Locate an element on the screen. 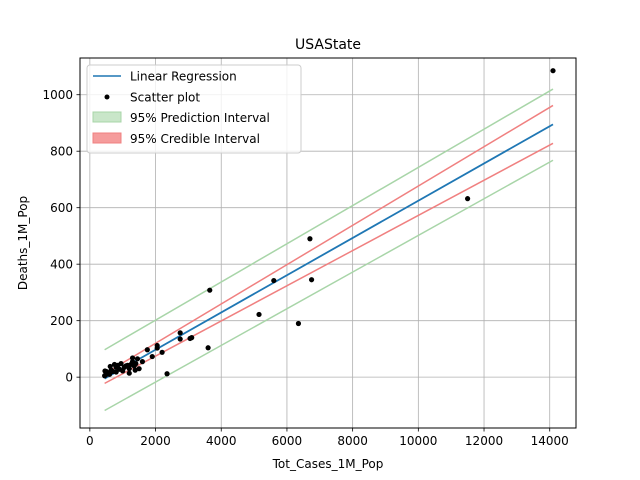 Image resolution: width=640 pixels, height=480 pixels. legend-scatter-label: Scatter plot is located at coordinates (165, 98).